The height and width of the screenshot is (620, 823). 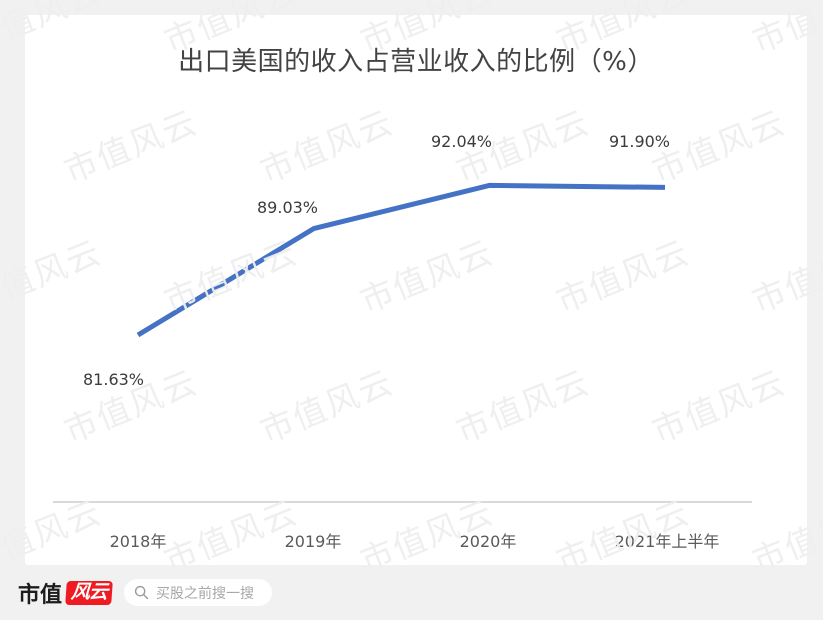 I want to click on x-tick-label-2018: 2018年, so click(x=138, y=541).